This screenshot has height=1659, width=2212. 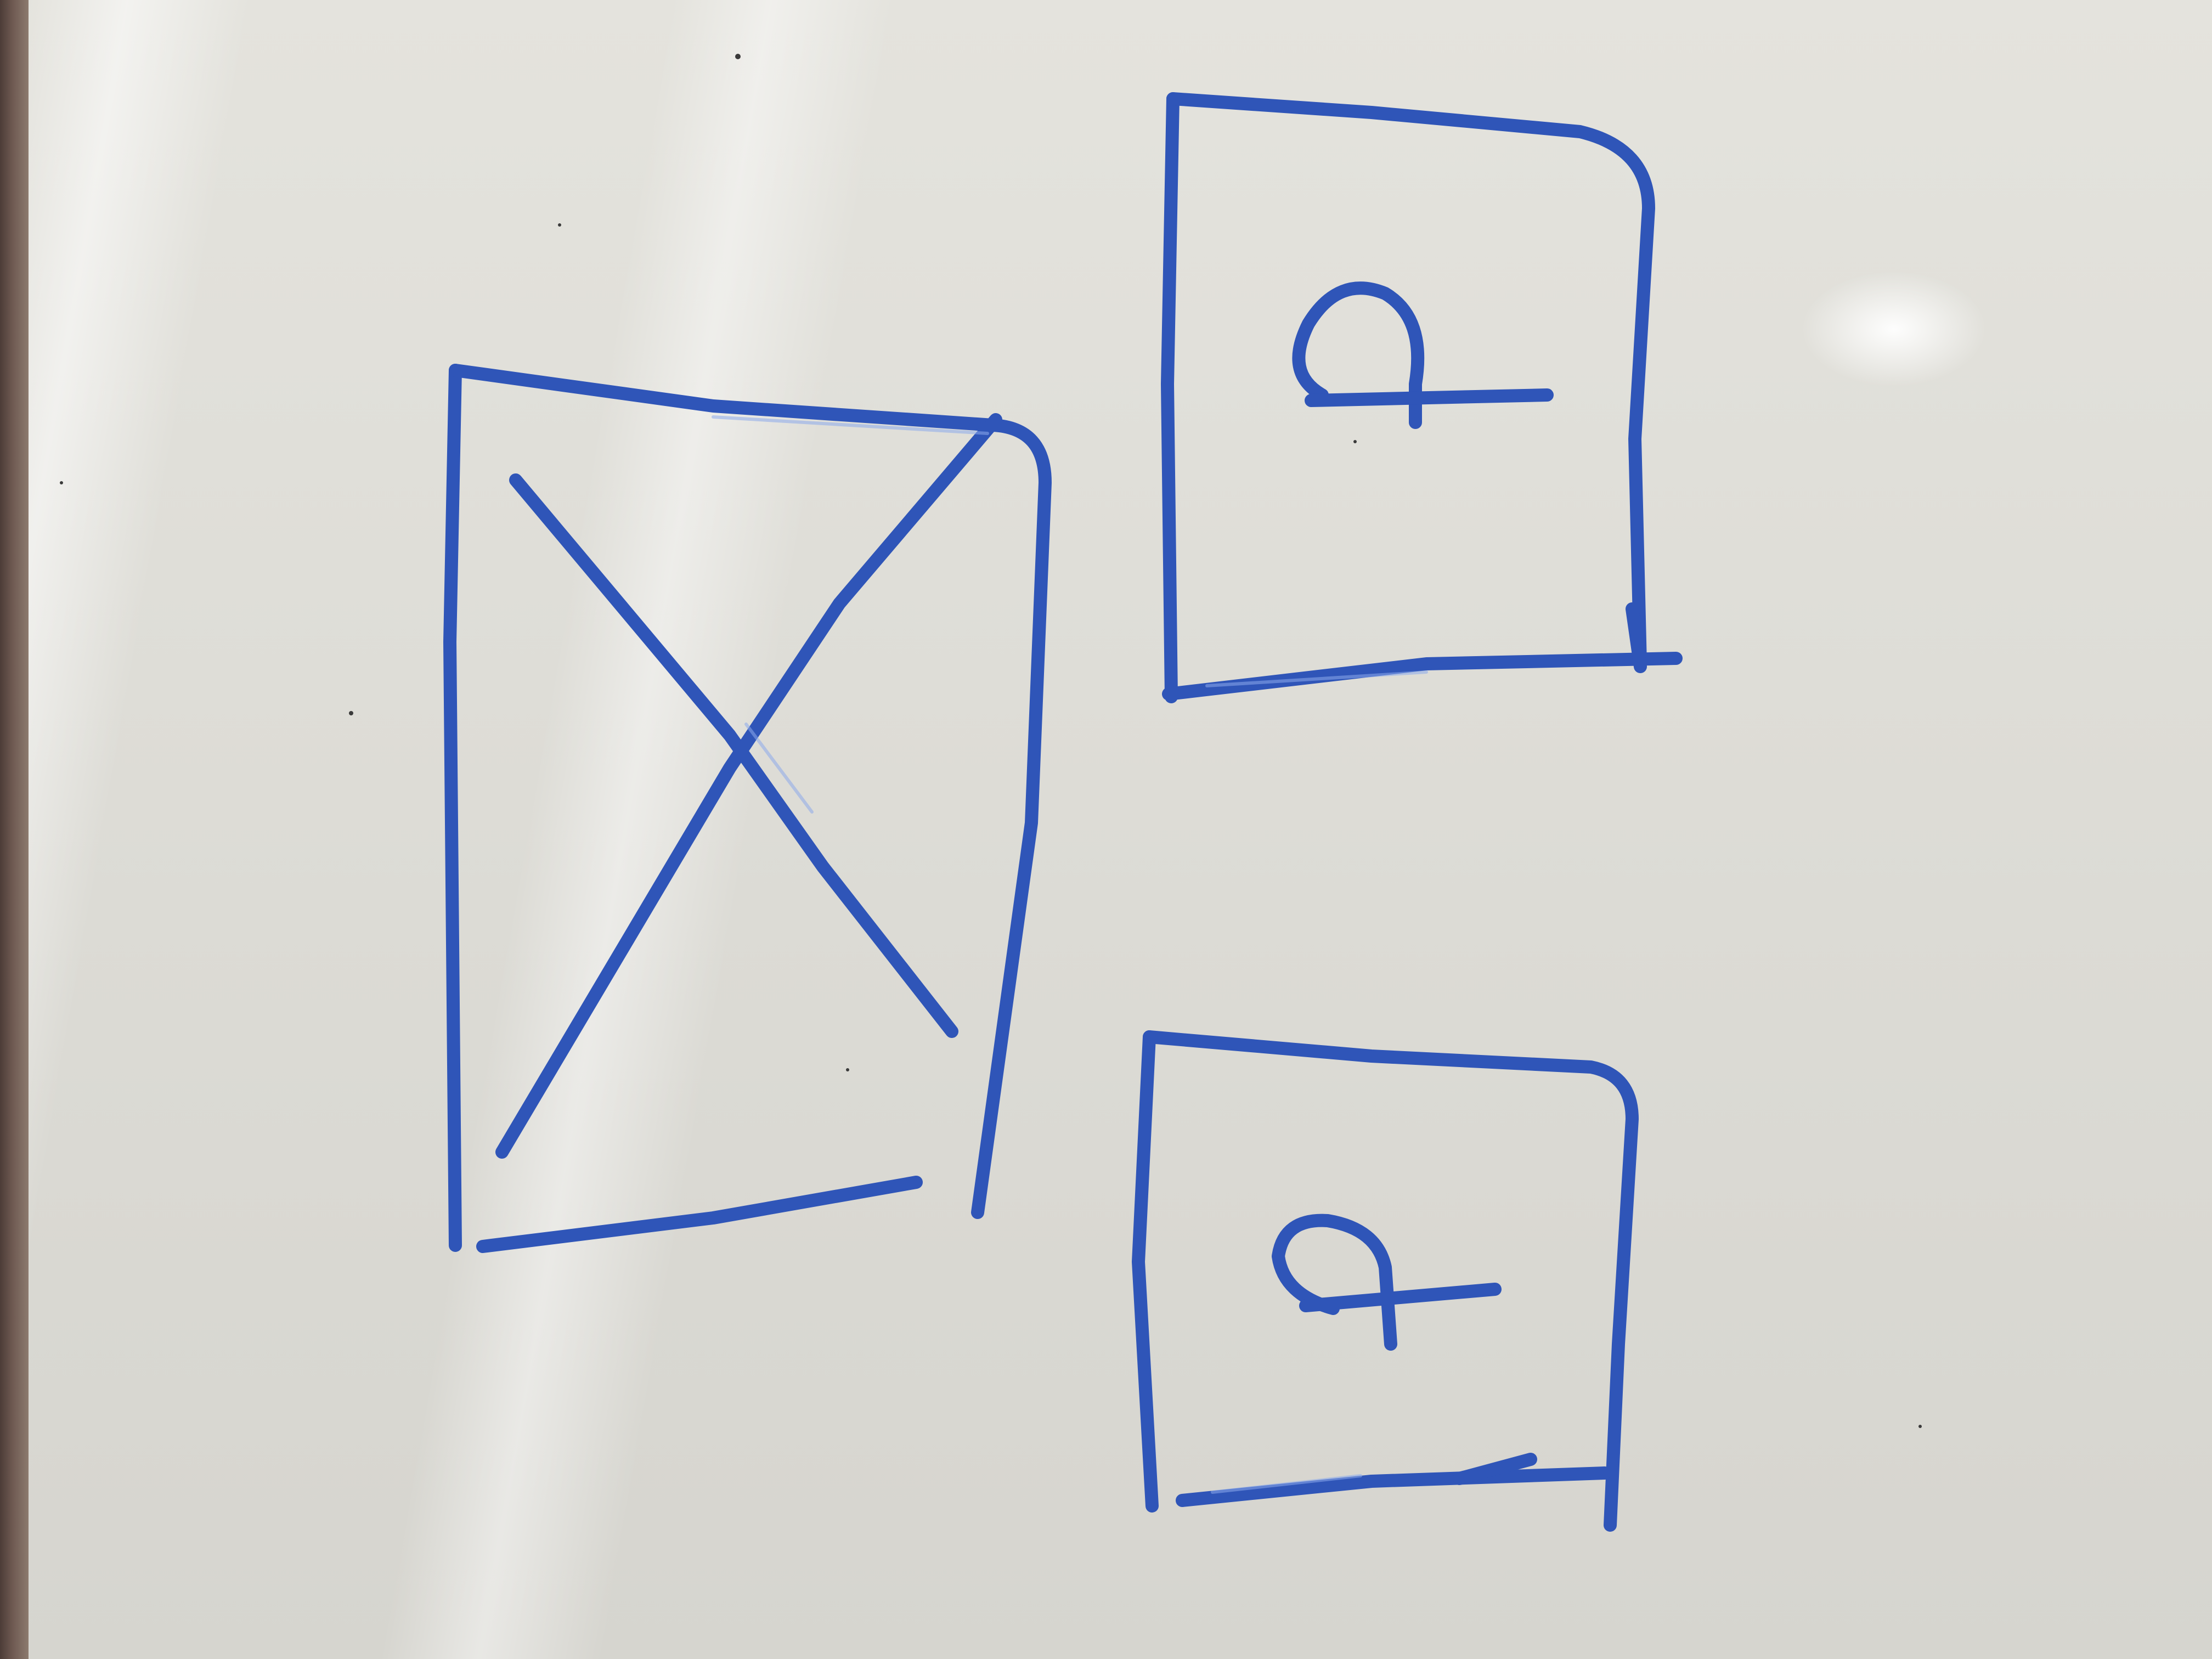 I want to click on crossed-rectangle-diagonal-a, so click(x=733, y=756).